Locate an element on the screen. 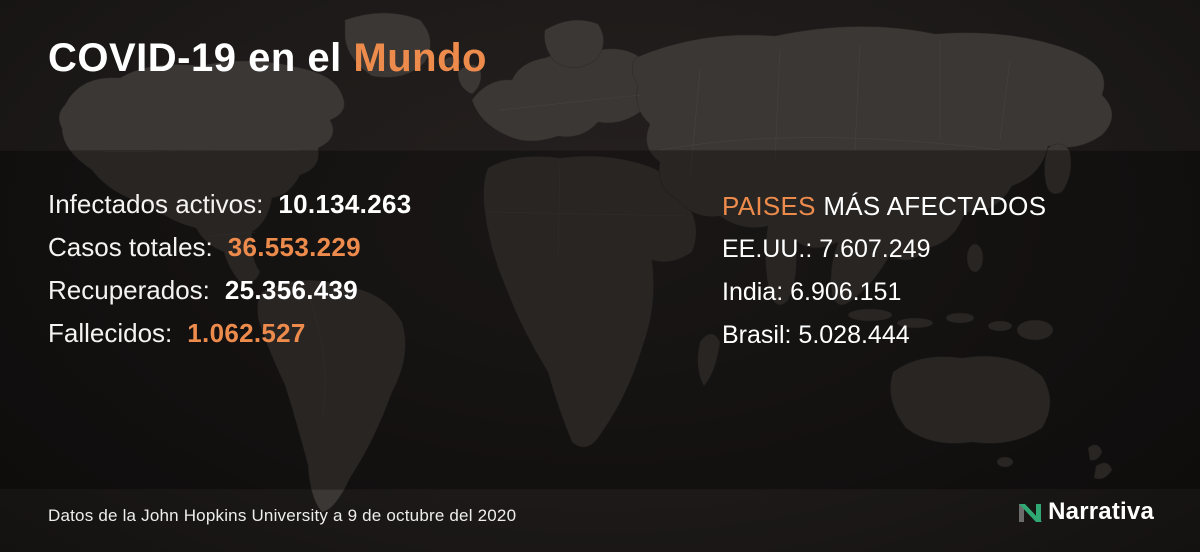 This screenshot has width=1200, height=552. stat-value: 36.553.229 is located at coordinates (294, 247).